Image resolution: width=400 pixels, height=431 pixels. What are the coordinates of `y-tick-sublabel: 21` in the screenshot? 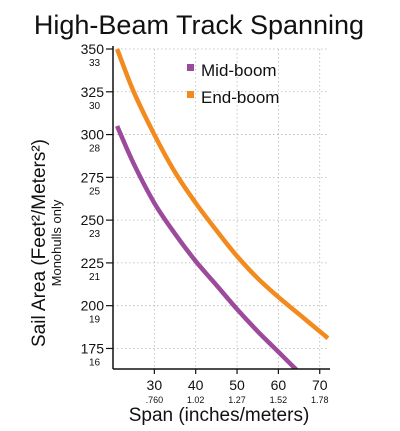 It's located at (95, 277).